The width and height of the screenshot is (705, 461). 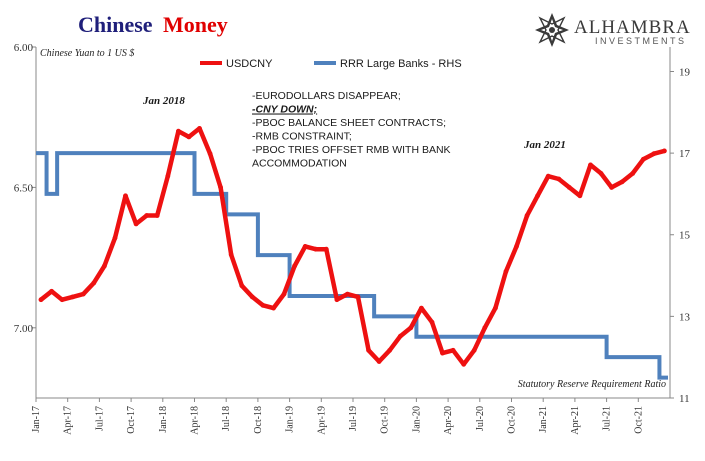 What do you see at coordinates (24, 329) in the screenshot?
I see `left-tick-label: 7.00` at bounding box center [24, 329].